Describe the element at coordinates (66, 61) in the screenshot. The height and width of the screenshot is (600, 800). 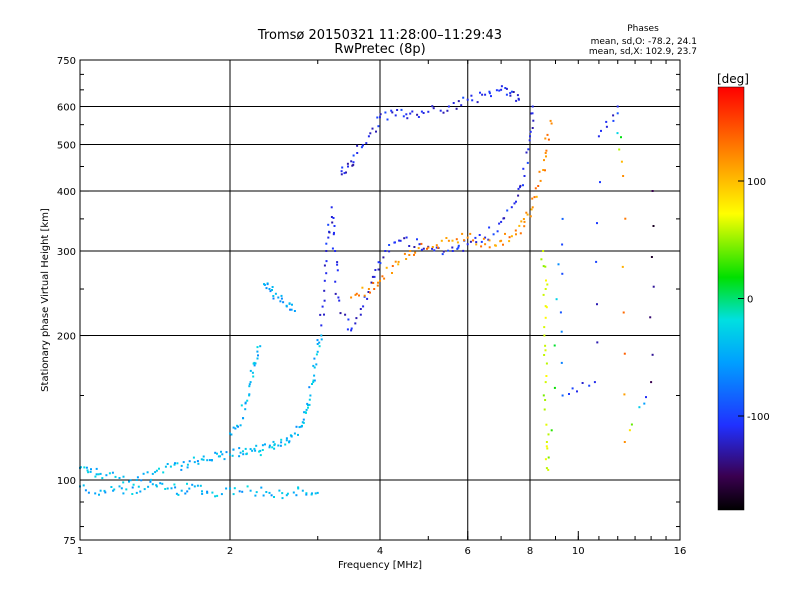
I see `y-tick-label: 750` at that location.